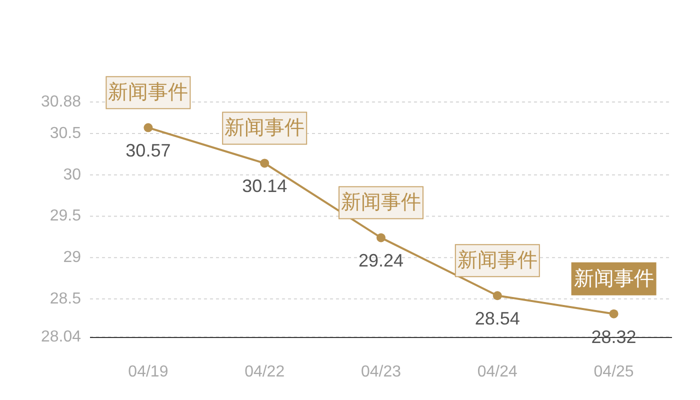  I want to click on data-label: 30.14, so click(265, 186).